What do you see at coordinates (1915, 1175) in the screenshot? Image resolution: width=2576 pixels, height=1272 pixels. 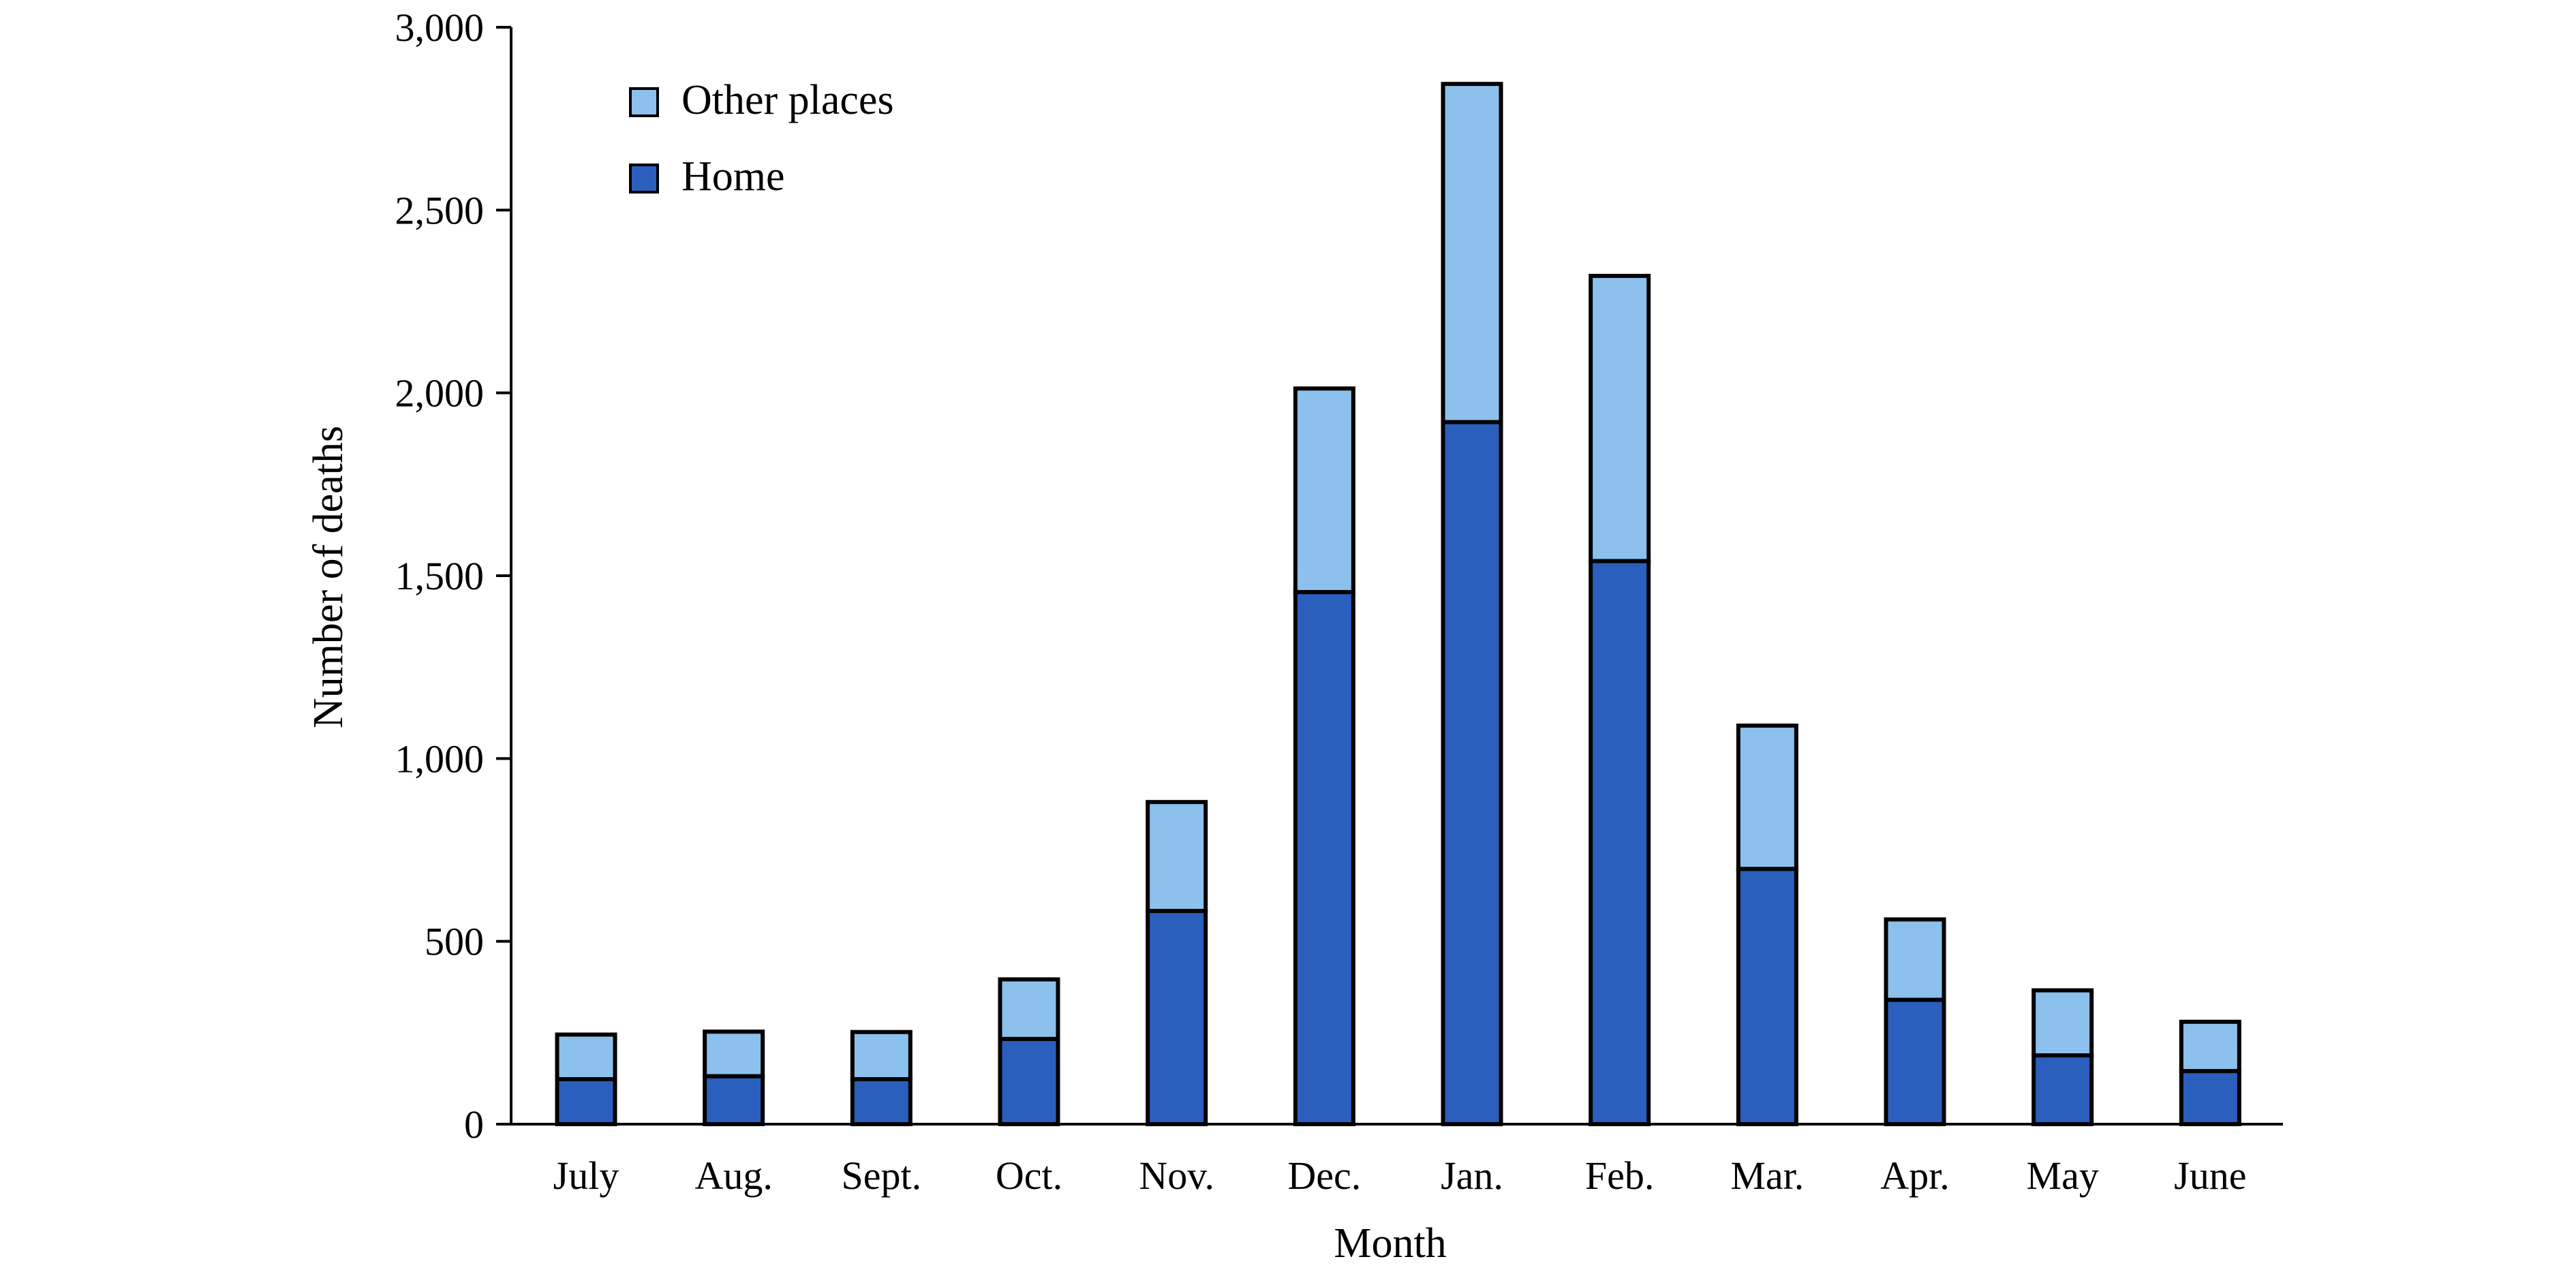 I see `x-tick-label: Apr.` at bounding box center [1915, 1175].